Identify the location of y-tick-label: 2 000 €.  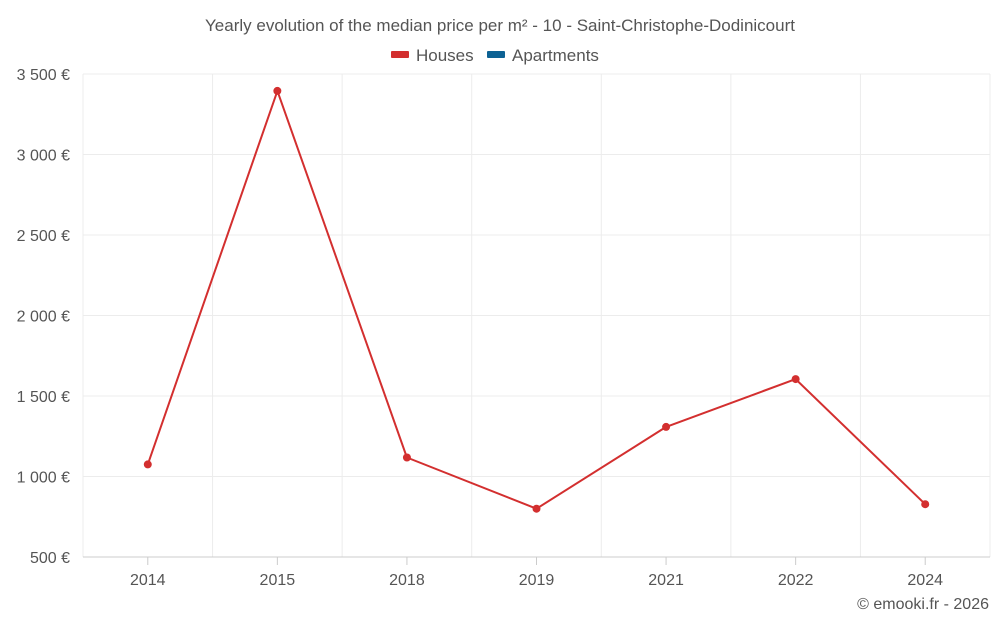
(43, 317).